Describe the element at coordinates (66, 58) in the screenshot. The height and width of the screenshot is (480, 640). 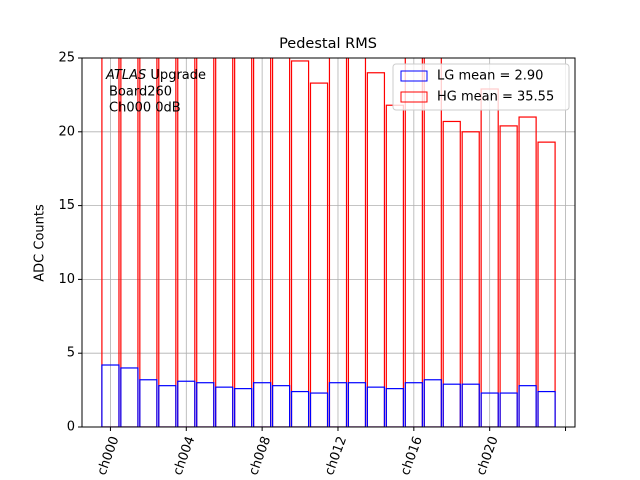
I see `y-tick-label: 25` at that location.